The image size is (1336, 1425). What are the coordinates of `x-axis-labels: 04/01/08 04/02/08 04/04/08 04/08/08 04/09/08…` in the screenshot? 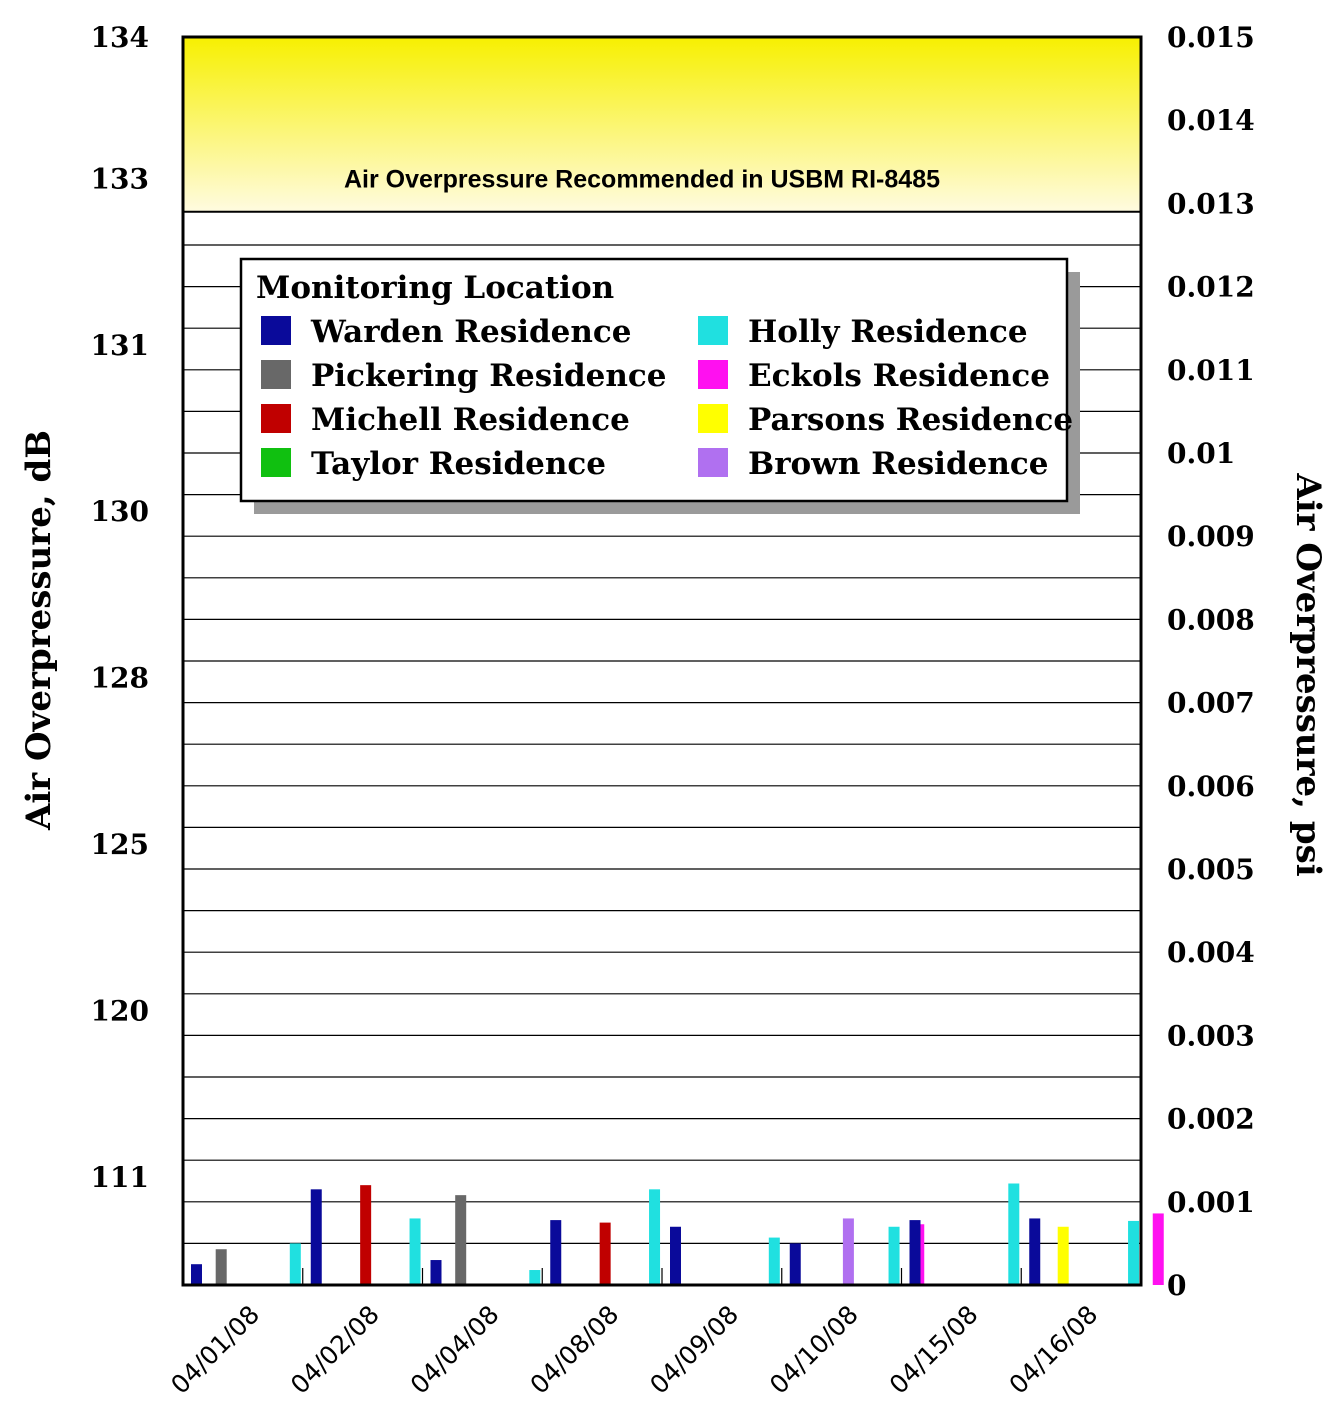 It's located at (634, 1350).